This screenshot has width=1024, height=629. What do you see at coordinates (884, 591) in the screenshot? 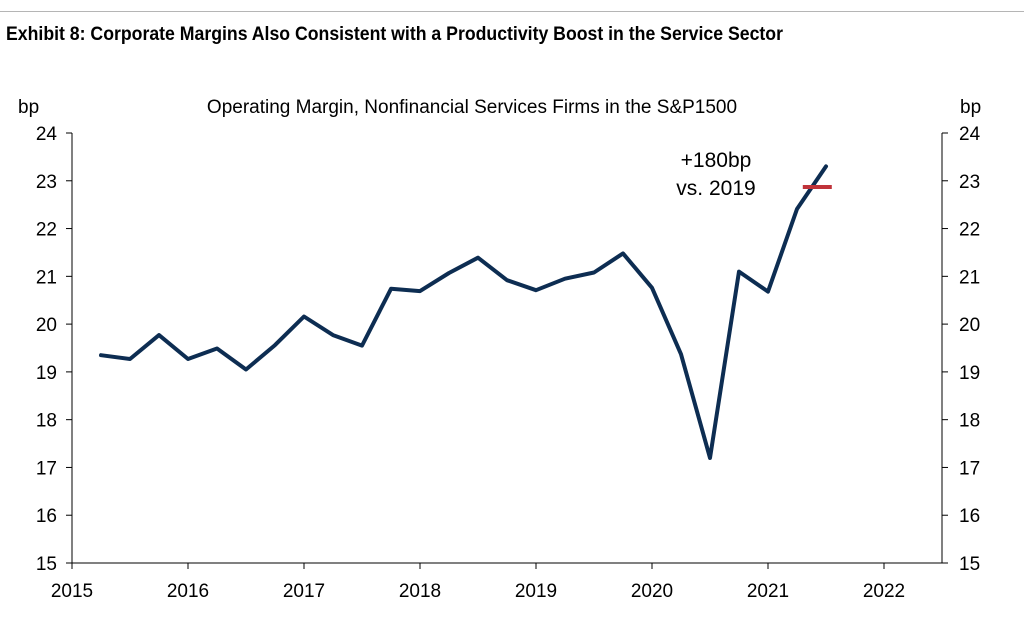
I see `x-tick-label-2022: 2022` at bounding box center [884, 591].